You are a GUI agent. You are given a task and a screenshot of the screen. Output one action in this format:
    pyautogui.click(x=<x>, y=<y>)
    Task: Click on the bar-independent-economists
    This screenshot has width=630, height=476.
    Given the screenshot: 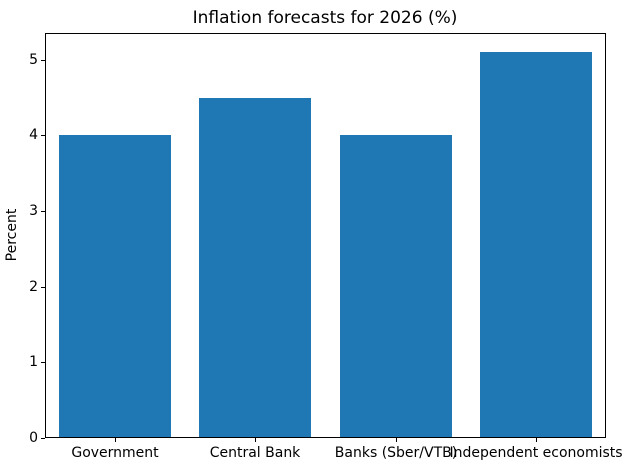 What is the action you would take?
    pyautogui.click(x=536, y=244)
    